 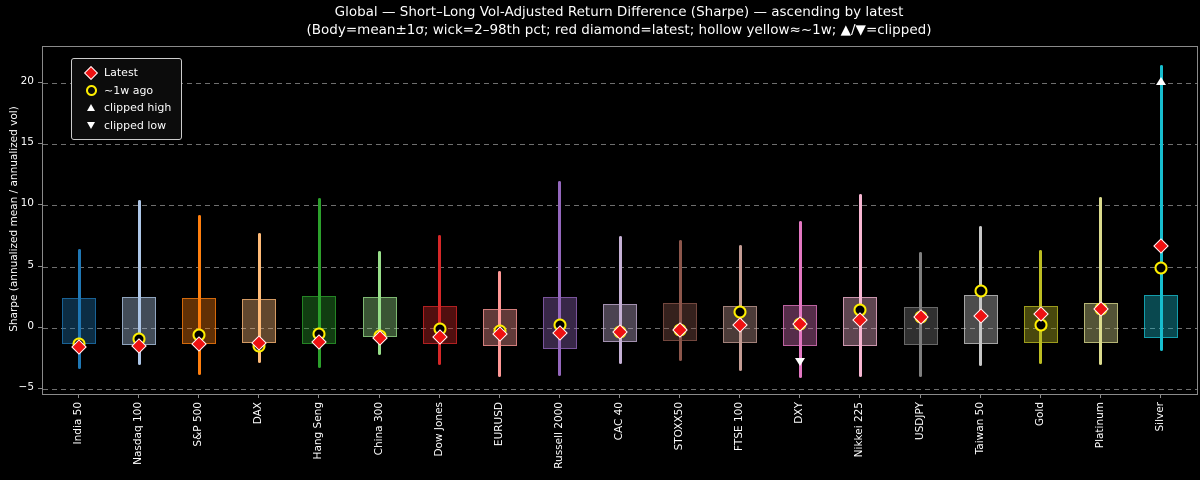 What do you see at coordinates (121, 73) in the screenshot?
I see `legend-label: Latest` at bounding box center [121, 73].